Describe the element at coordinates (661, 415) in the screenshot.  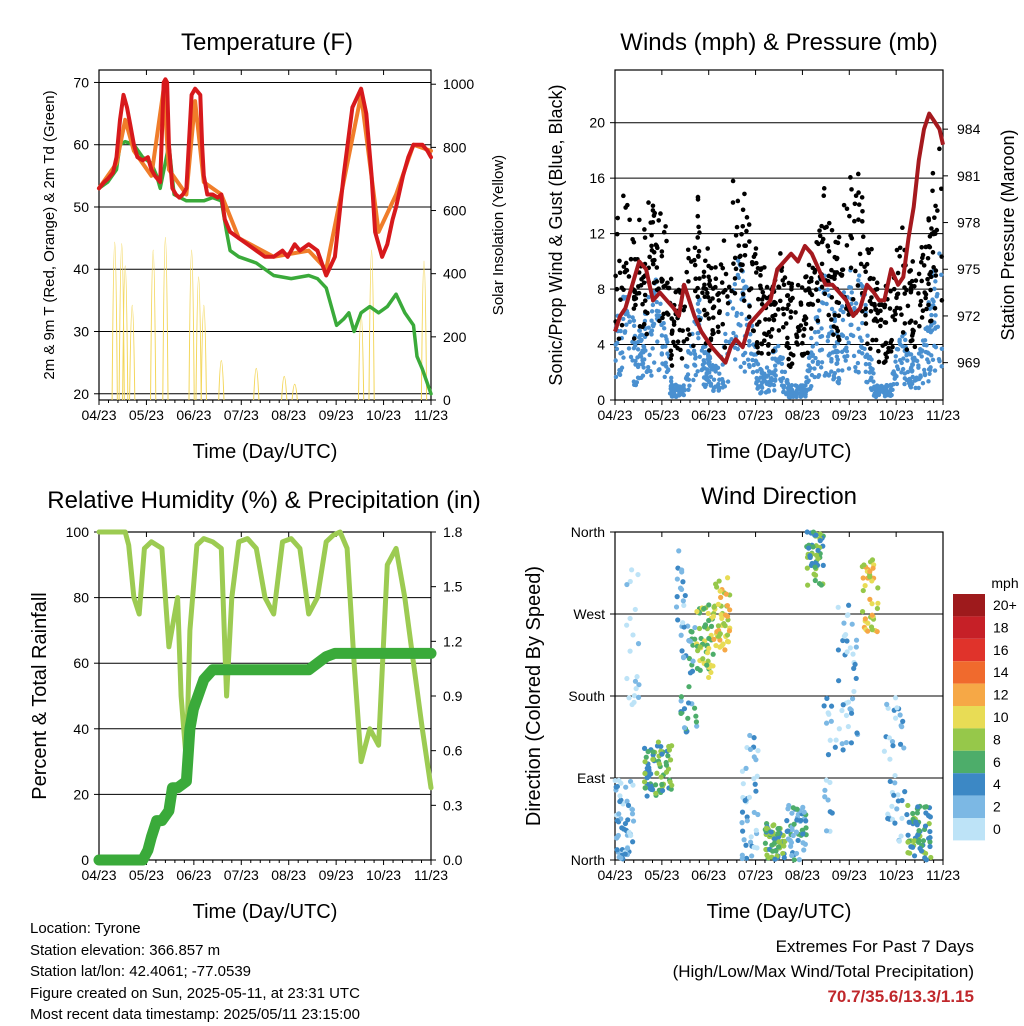
I see `x-tick-label: 05/23` at that location.